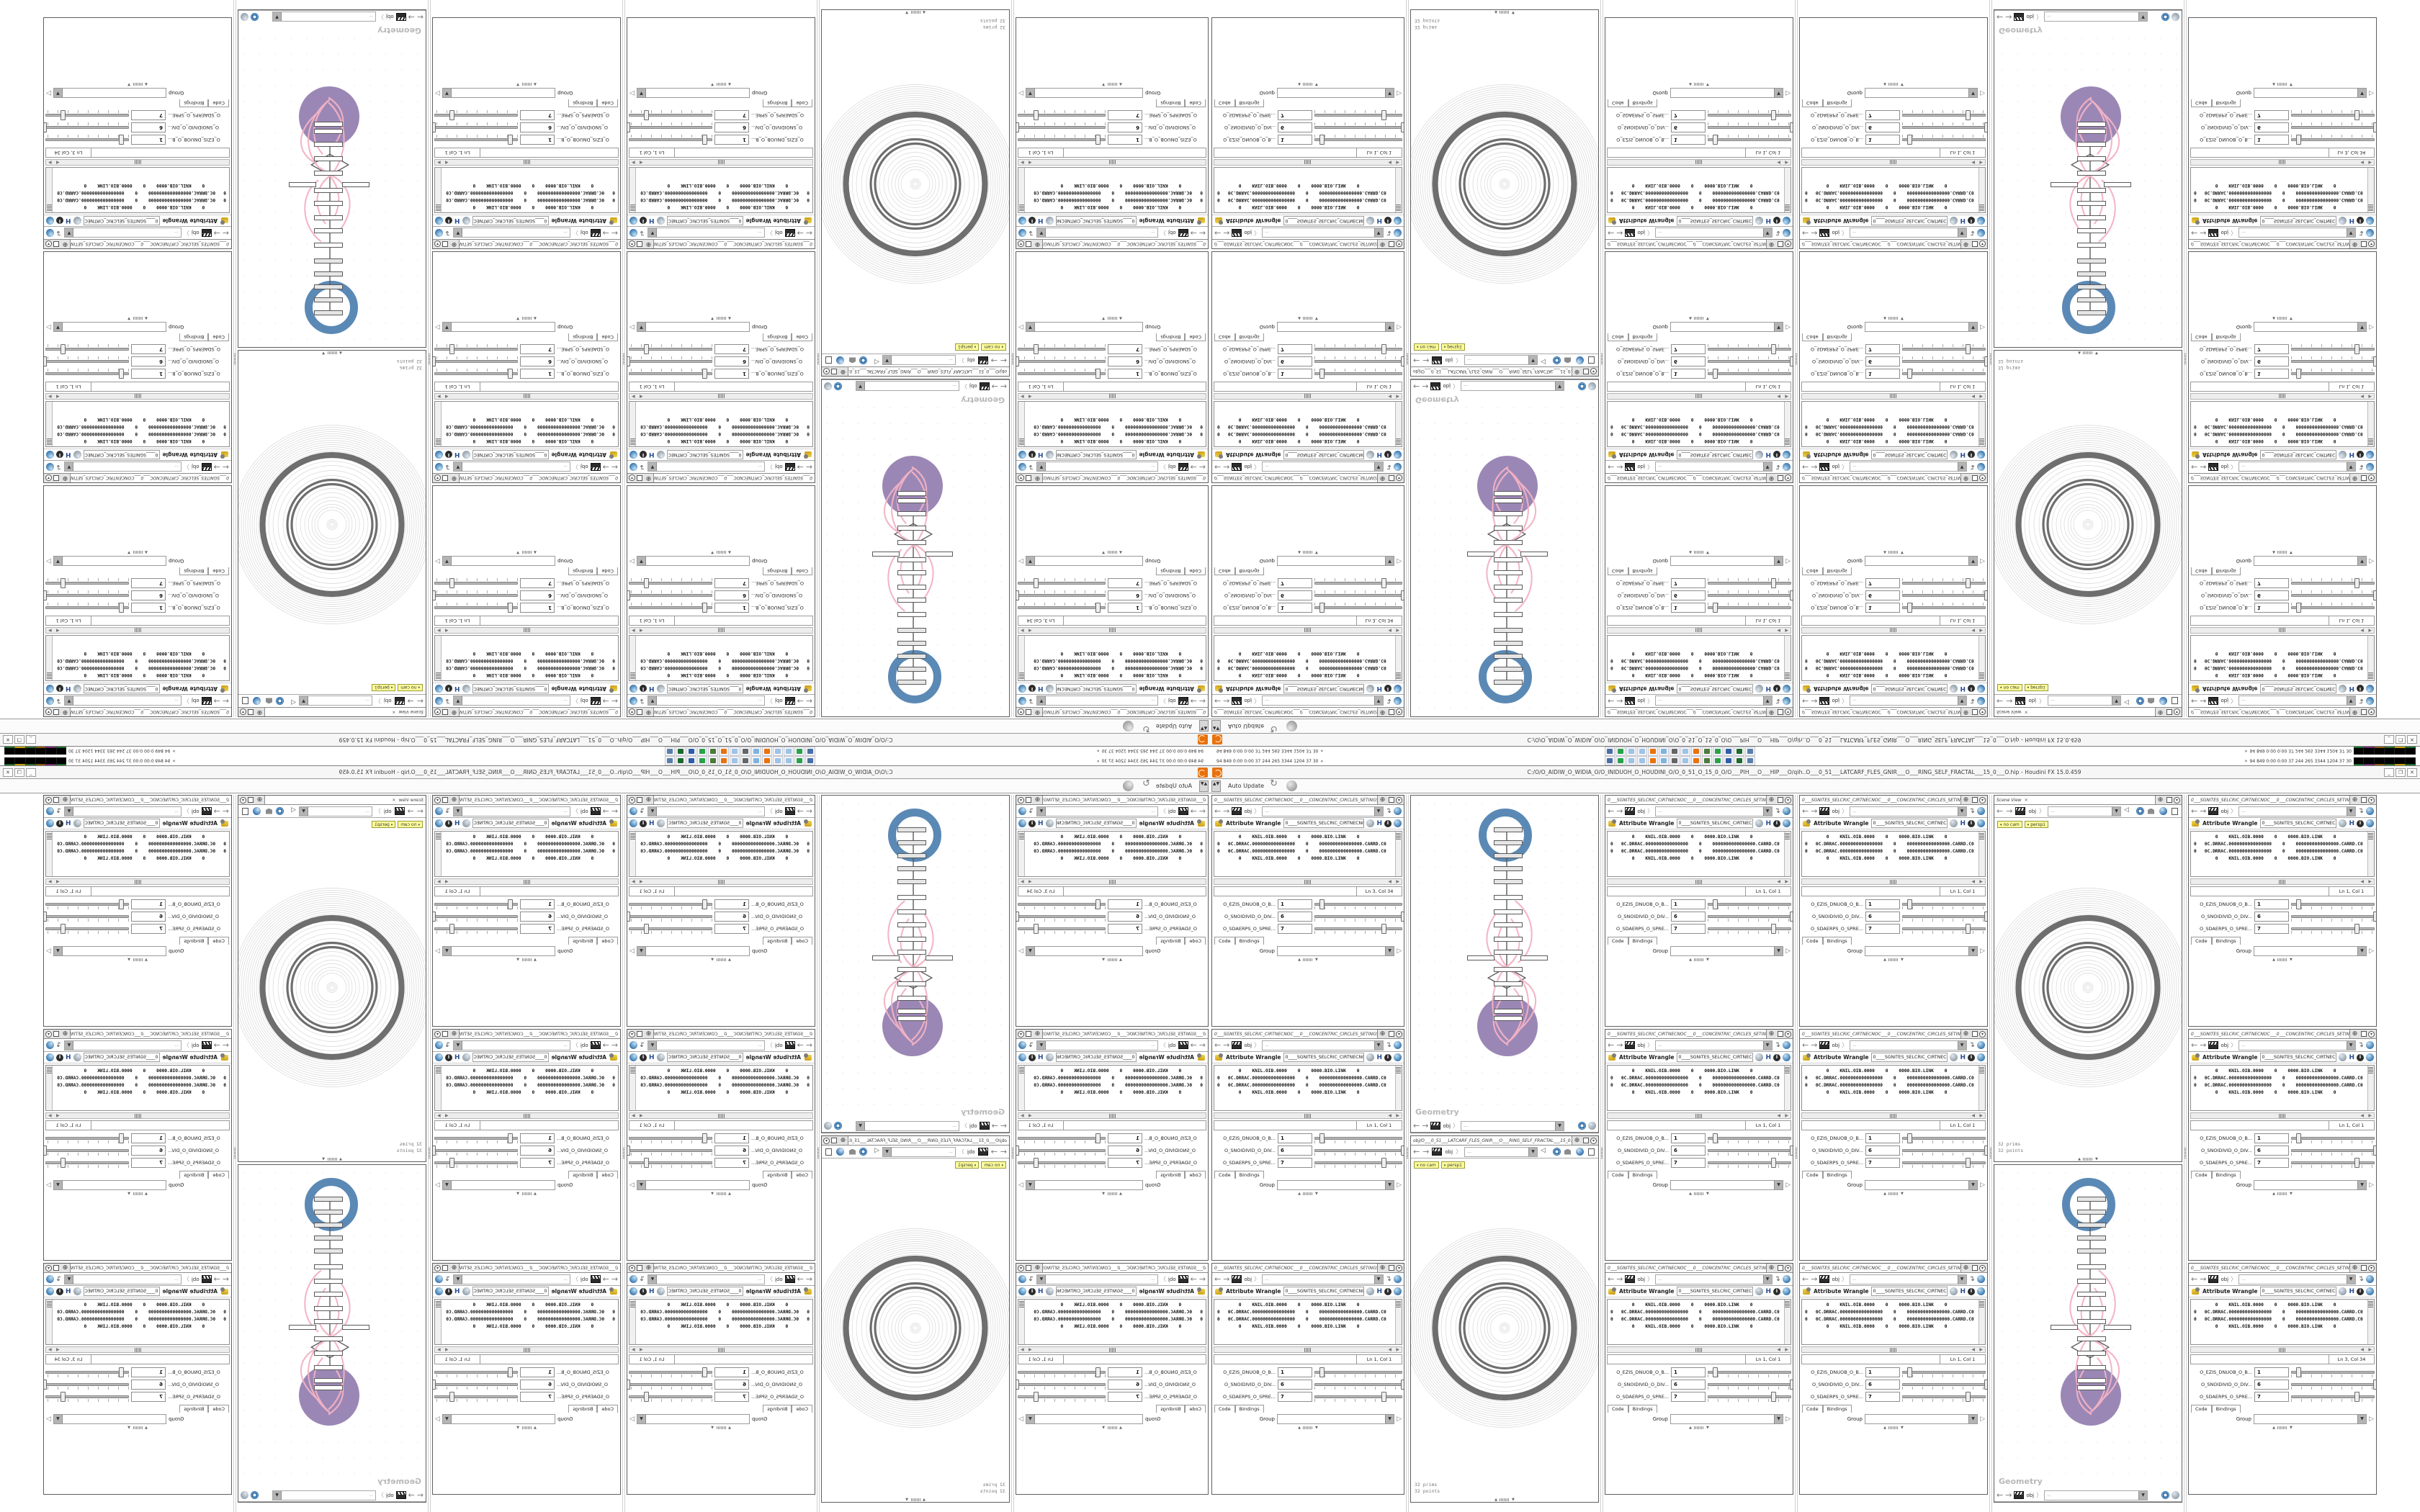 The image size is (2420, 1512). What do you see at coordinates (967, 347) in the screenshot?
I see `badge-viewport: persp1` at bounding box center [967, 347].